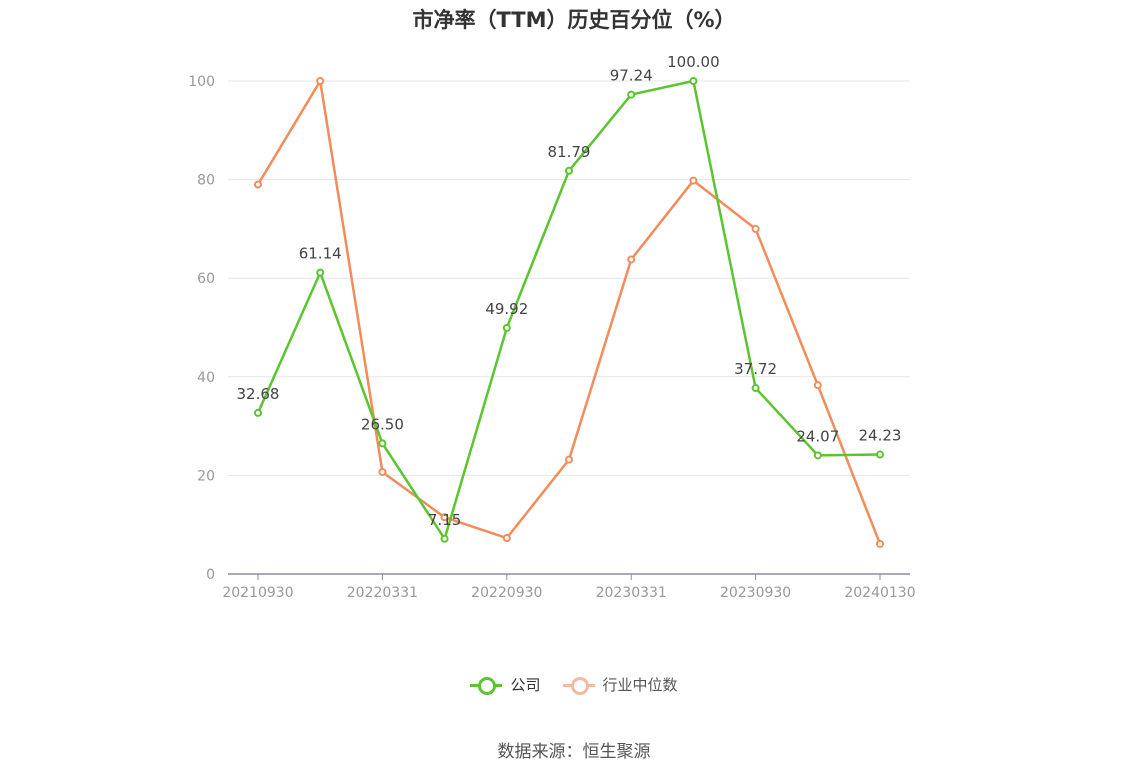  What do you see at coordinates (206, 476) in the screenshot?
I see `y-tick-label: 20` at bounding box center [206, 476].